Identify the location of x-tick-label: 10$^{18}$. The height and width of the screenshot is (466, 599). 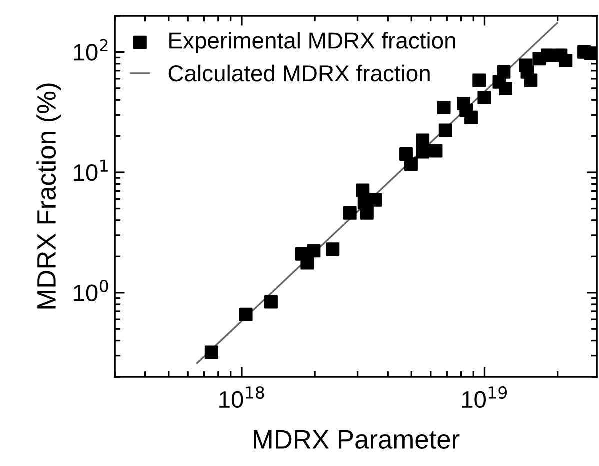
(242, 397).